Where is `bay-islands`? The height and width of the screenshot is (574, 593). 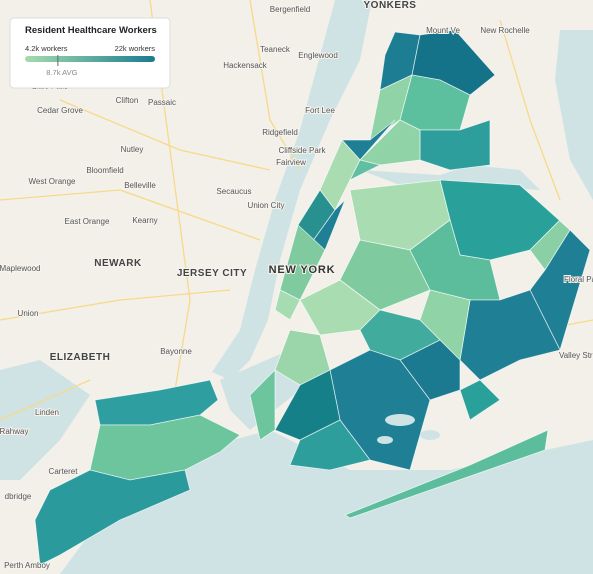
bay-islands is located at coordinates (408, 429).